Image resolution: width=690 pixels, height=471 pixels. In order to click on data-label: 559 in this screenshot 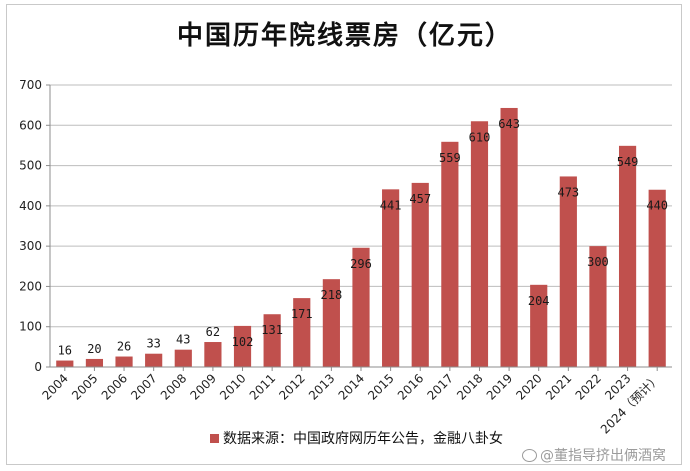, I will do `click(450, 158)`.